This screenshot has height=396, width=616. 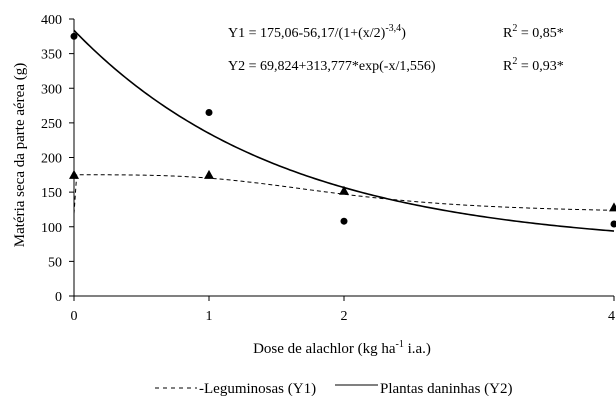 I want to click on x-tick-label: 0, so click(x=74, y=316).